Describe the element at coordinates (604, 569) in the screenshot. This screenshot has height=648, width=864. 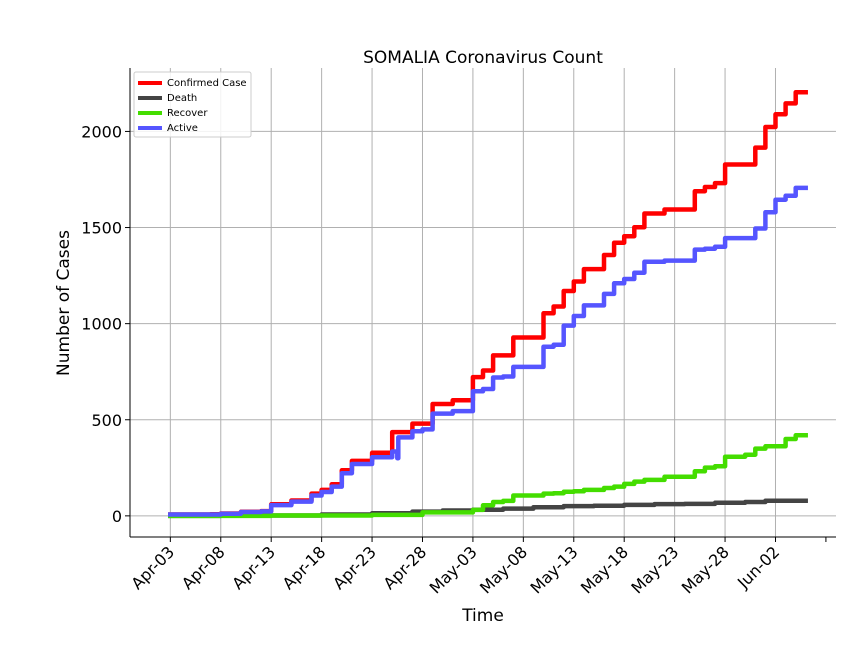
I see `x-tick-label: May-18` at that location.